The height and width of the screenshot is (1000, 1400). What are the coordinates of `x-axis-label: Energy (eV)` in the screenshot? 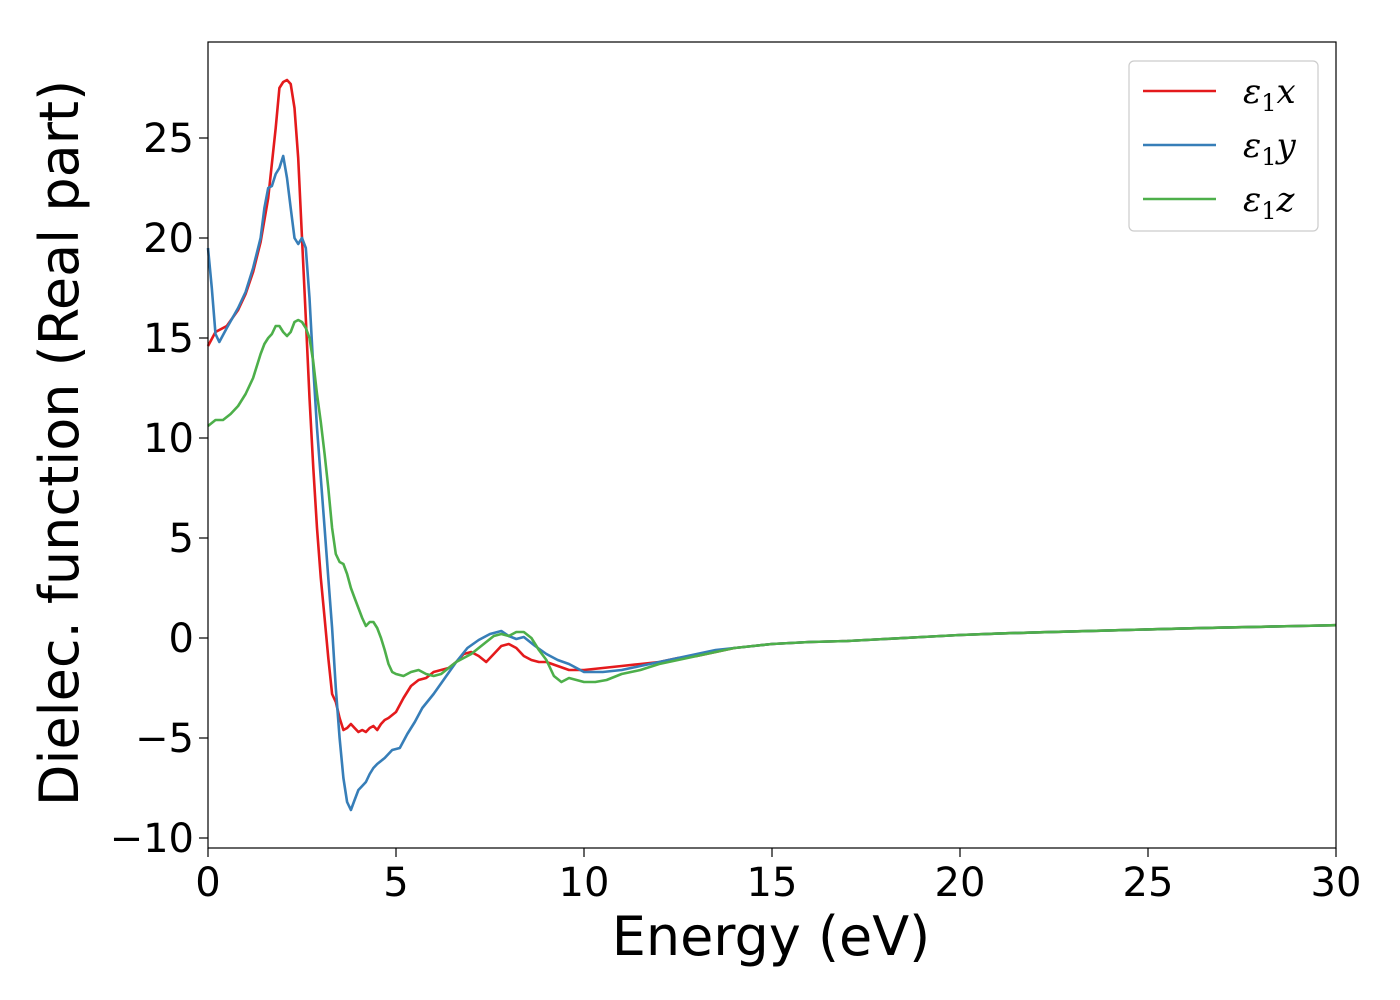 It's located at (771, 936).